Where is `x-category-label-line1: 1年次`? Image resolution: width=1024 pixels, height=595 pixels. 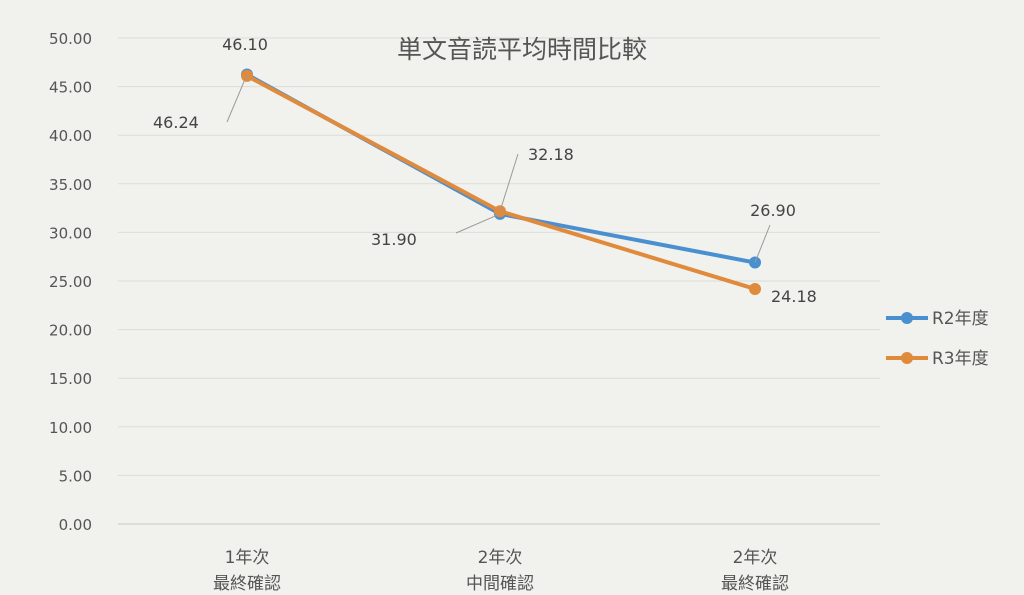 x-category-label-line1: 1年次 is located at coordinates (247, 558).